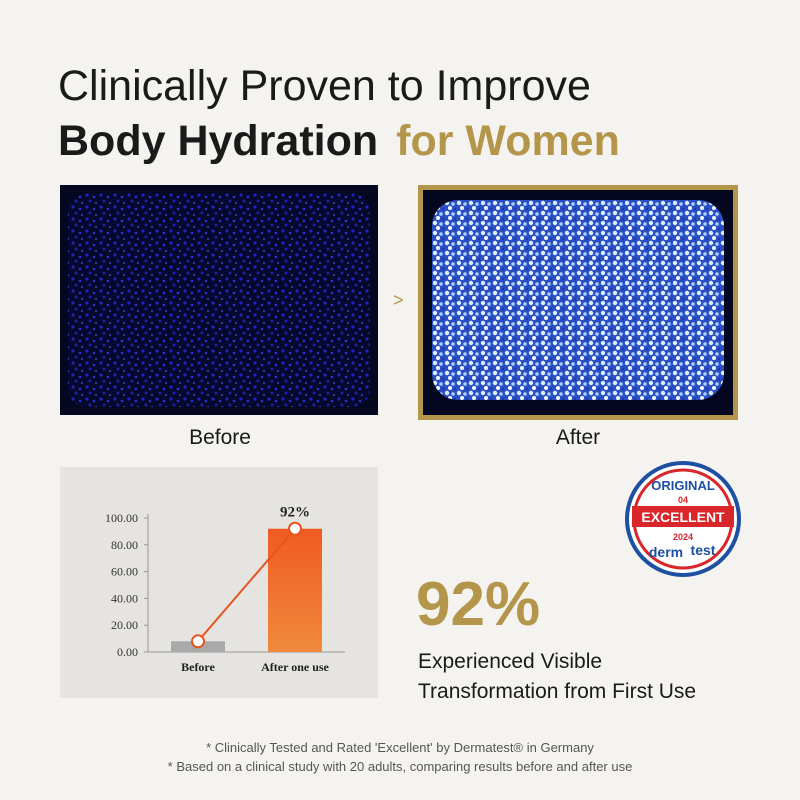 The height and width of the screenshot is (800, 800). What do you see at coordinates (124, 545) in the screenshot?
I see `y-tick-label: 80.00` at bounding box center [124, 545].